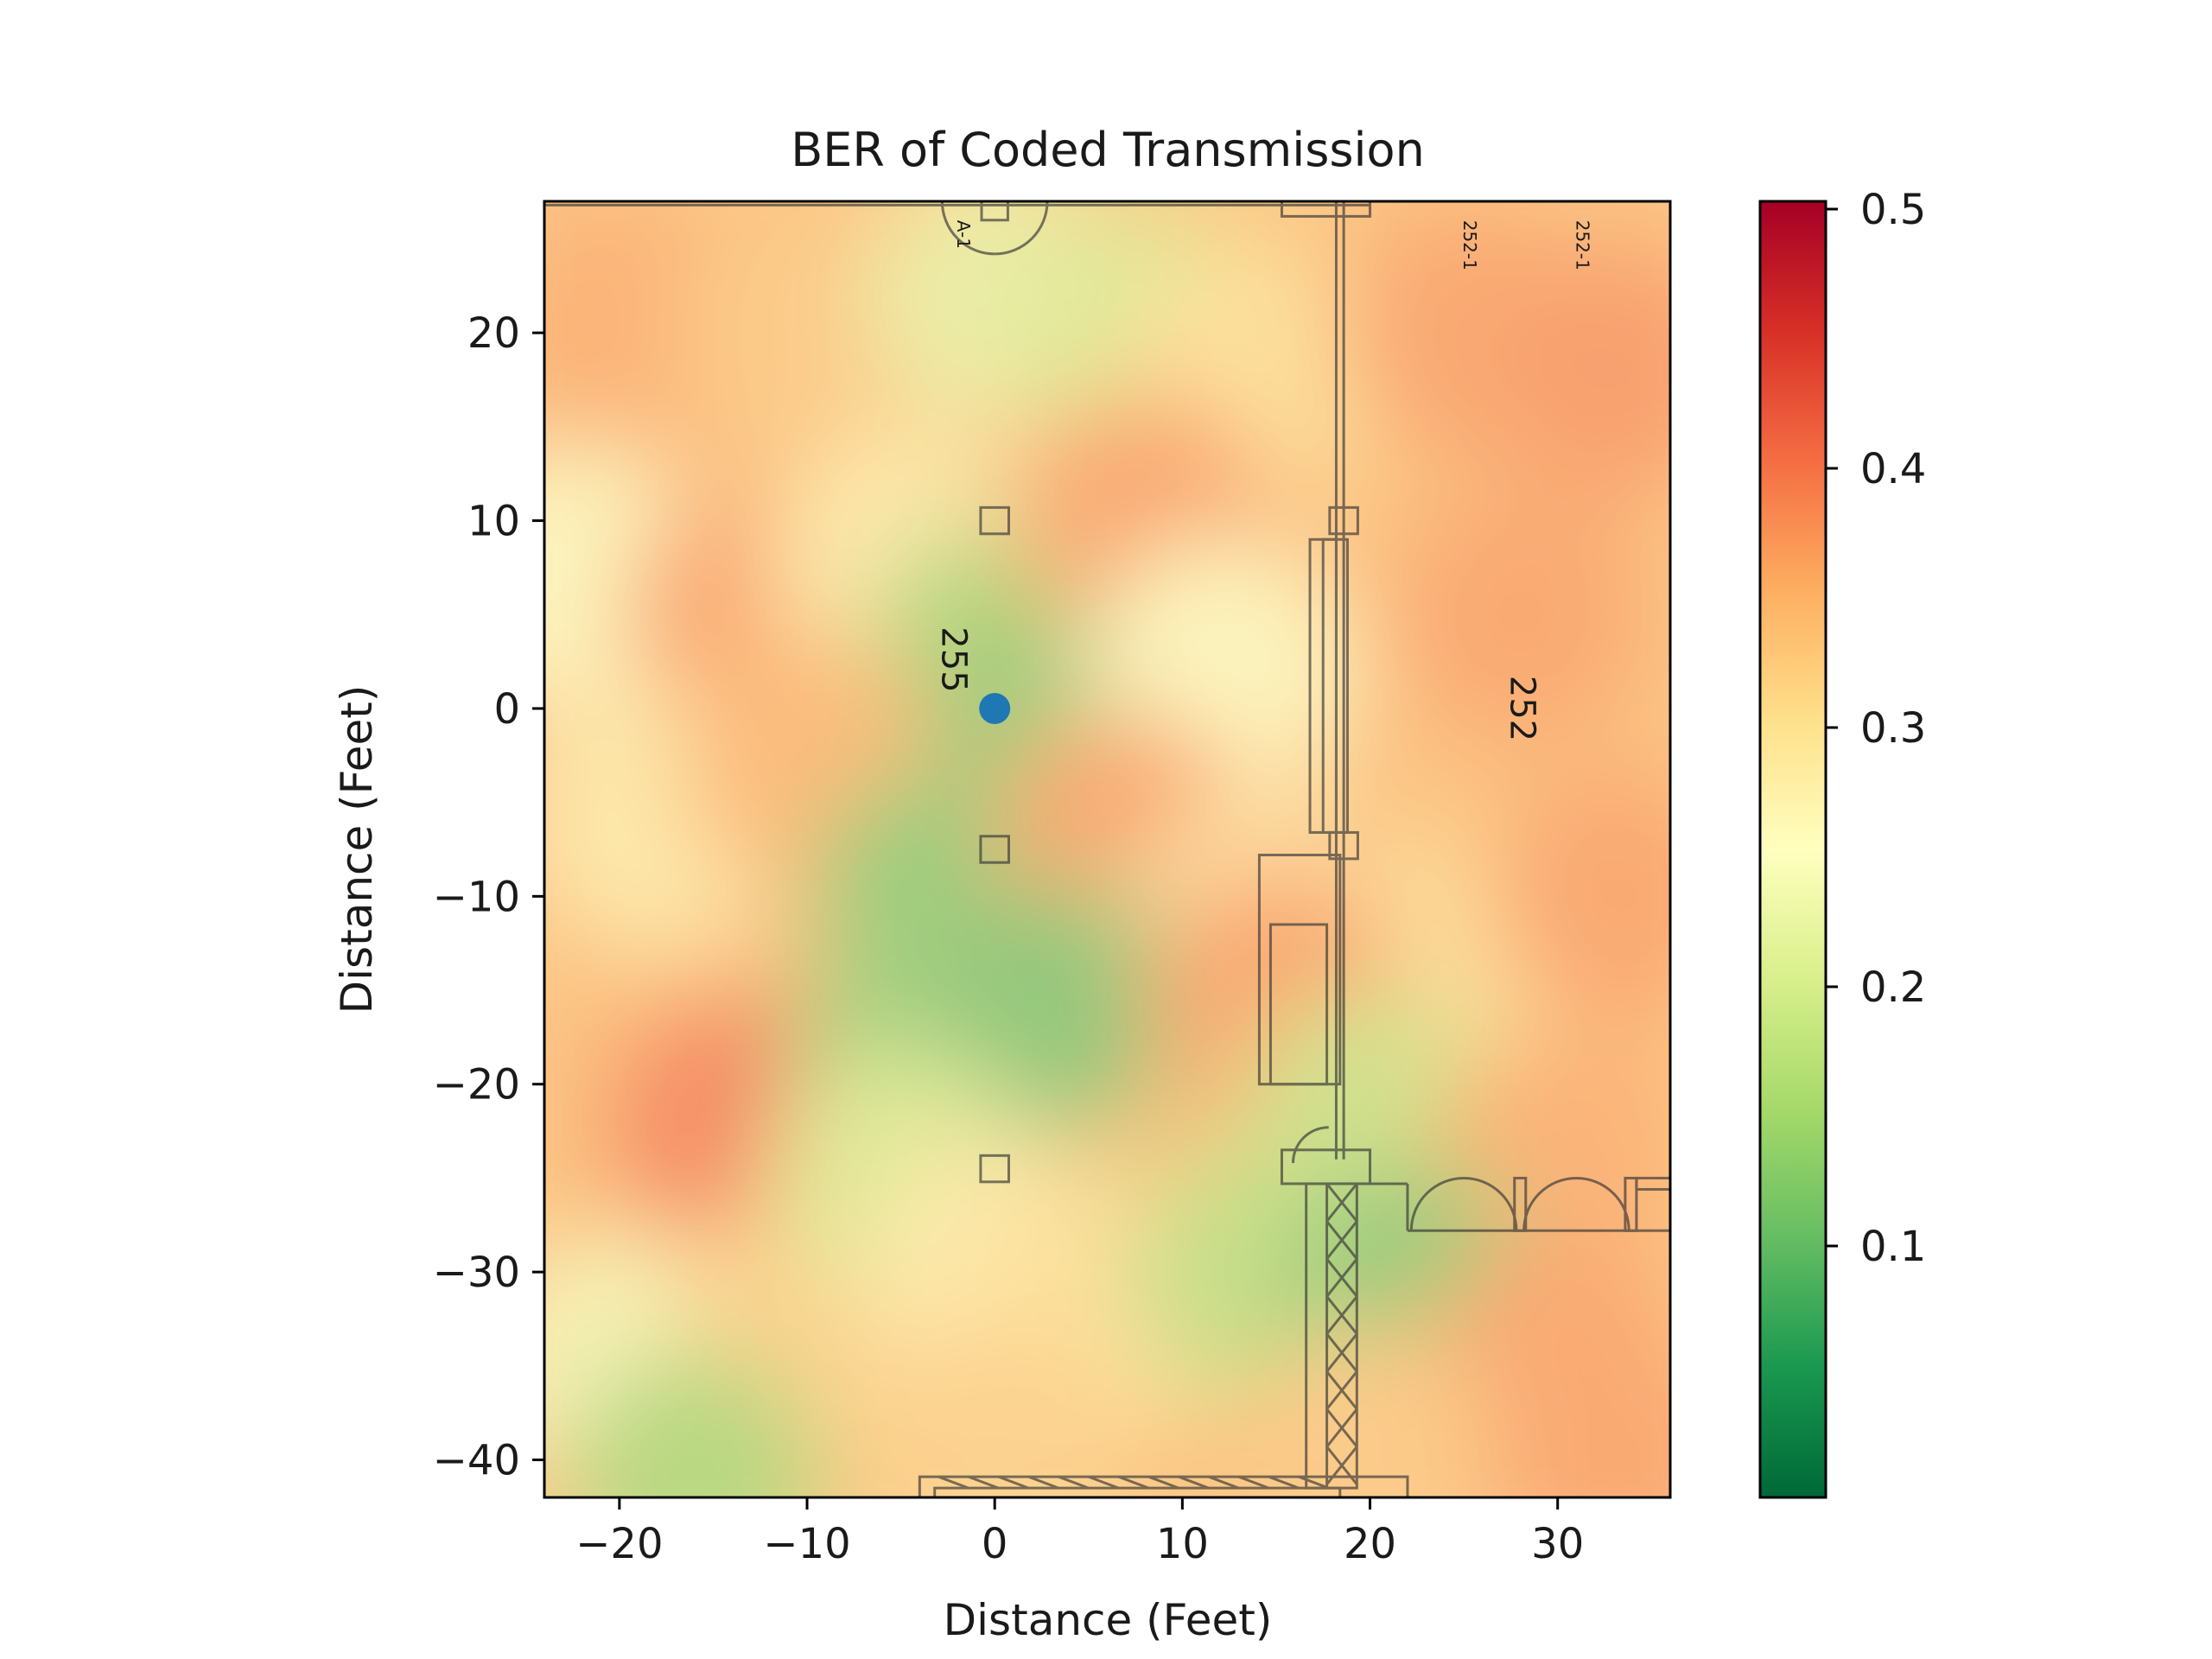 The height and width of the screenshot is (1659, 2212). I want to click on y-tick-label: −30, so click(477, 1273).